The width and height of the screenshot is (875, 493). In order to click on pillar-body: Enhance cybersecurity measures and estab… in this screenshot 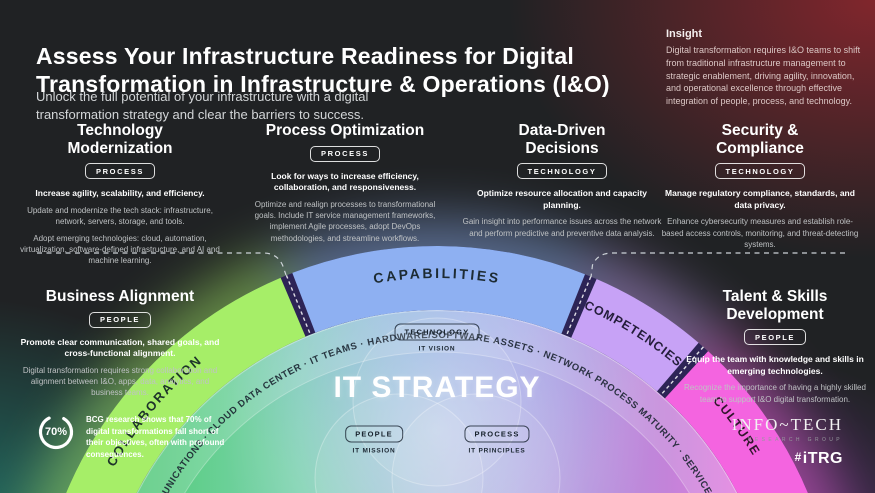, I will do `click(760, 233)`.